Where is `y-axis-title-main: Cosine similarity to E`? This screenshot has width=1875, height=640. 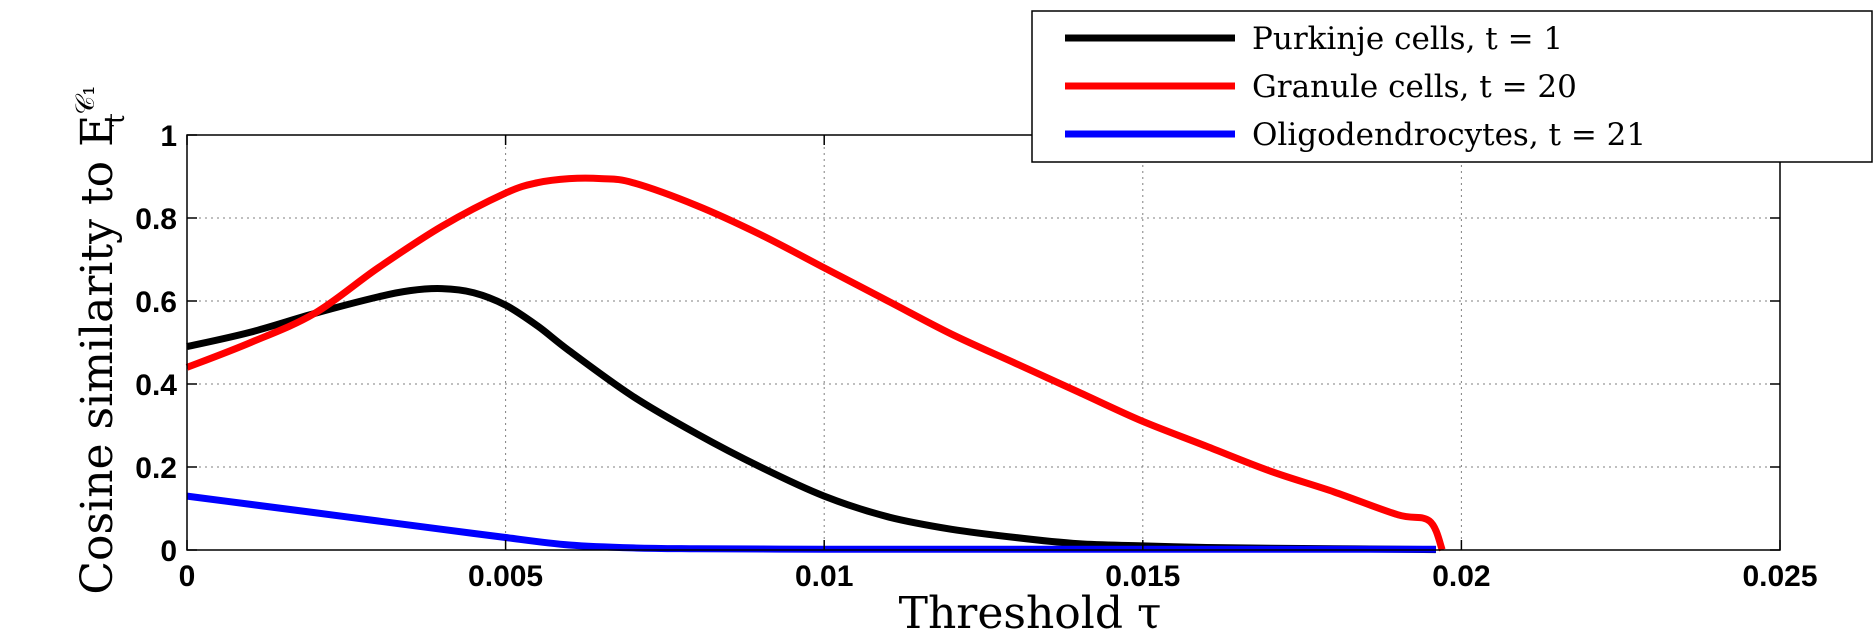 y-axis-title-main: Cosine similarity to E is located at coordinates (97, 355).